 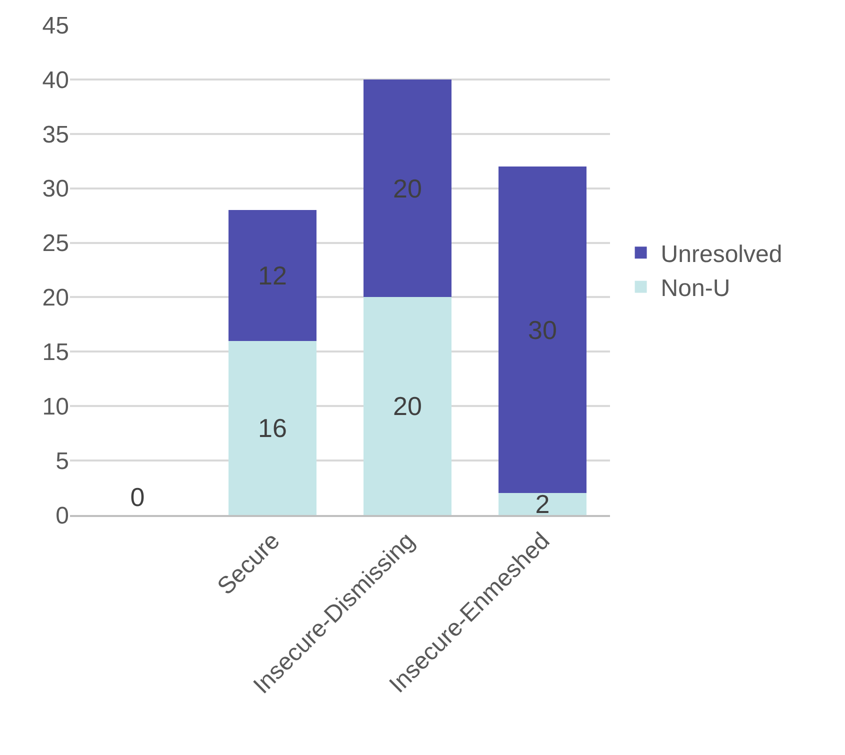 What do you see at coordinates (62, 516) in the screenshot?
I see `y-tick-label: 0` at bounding box center [62, 516].